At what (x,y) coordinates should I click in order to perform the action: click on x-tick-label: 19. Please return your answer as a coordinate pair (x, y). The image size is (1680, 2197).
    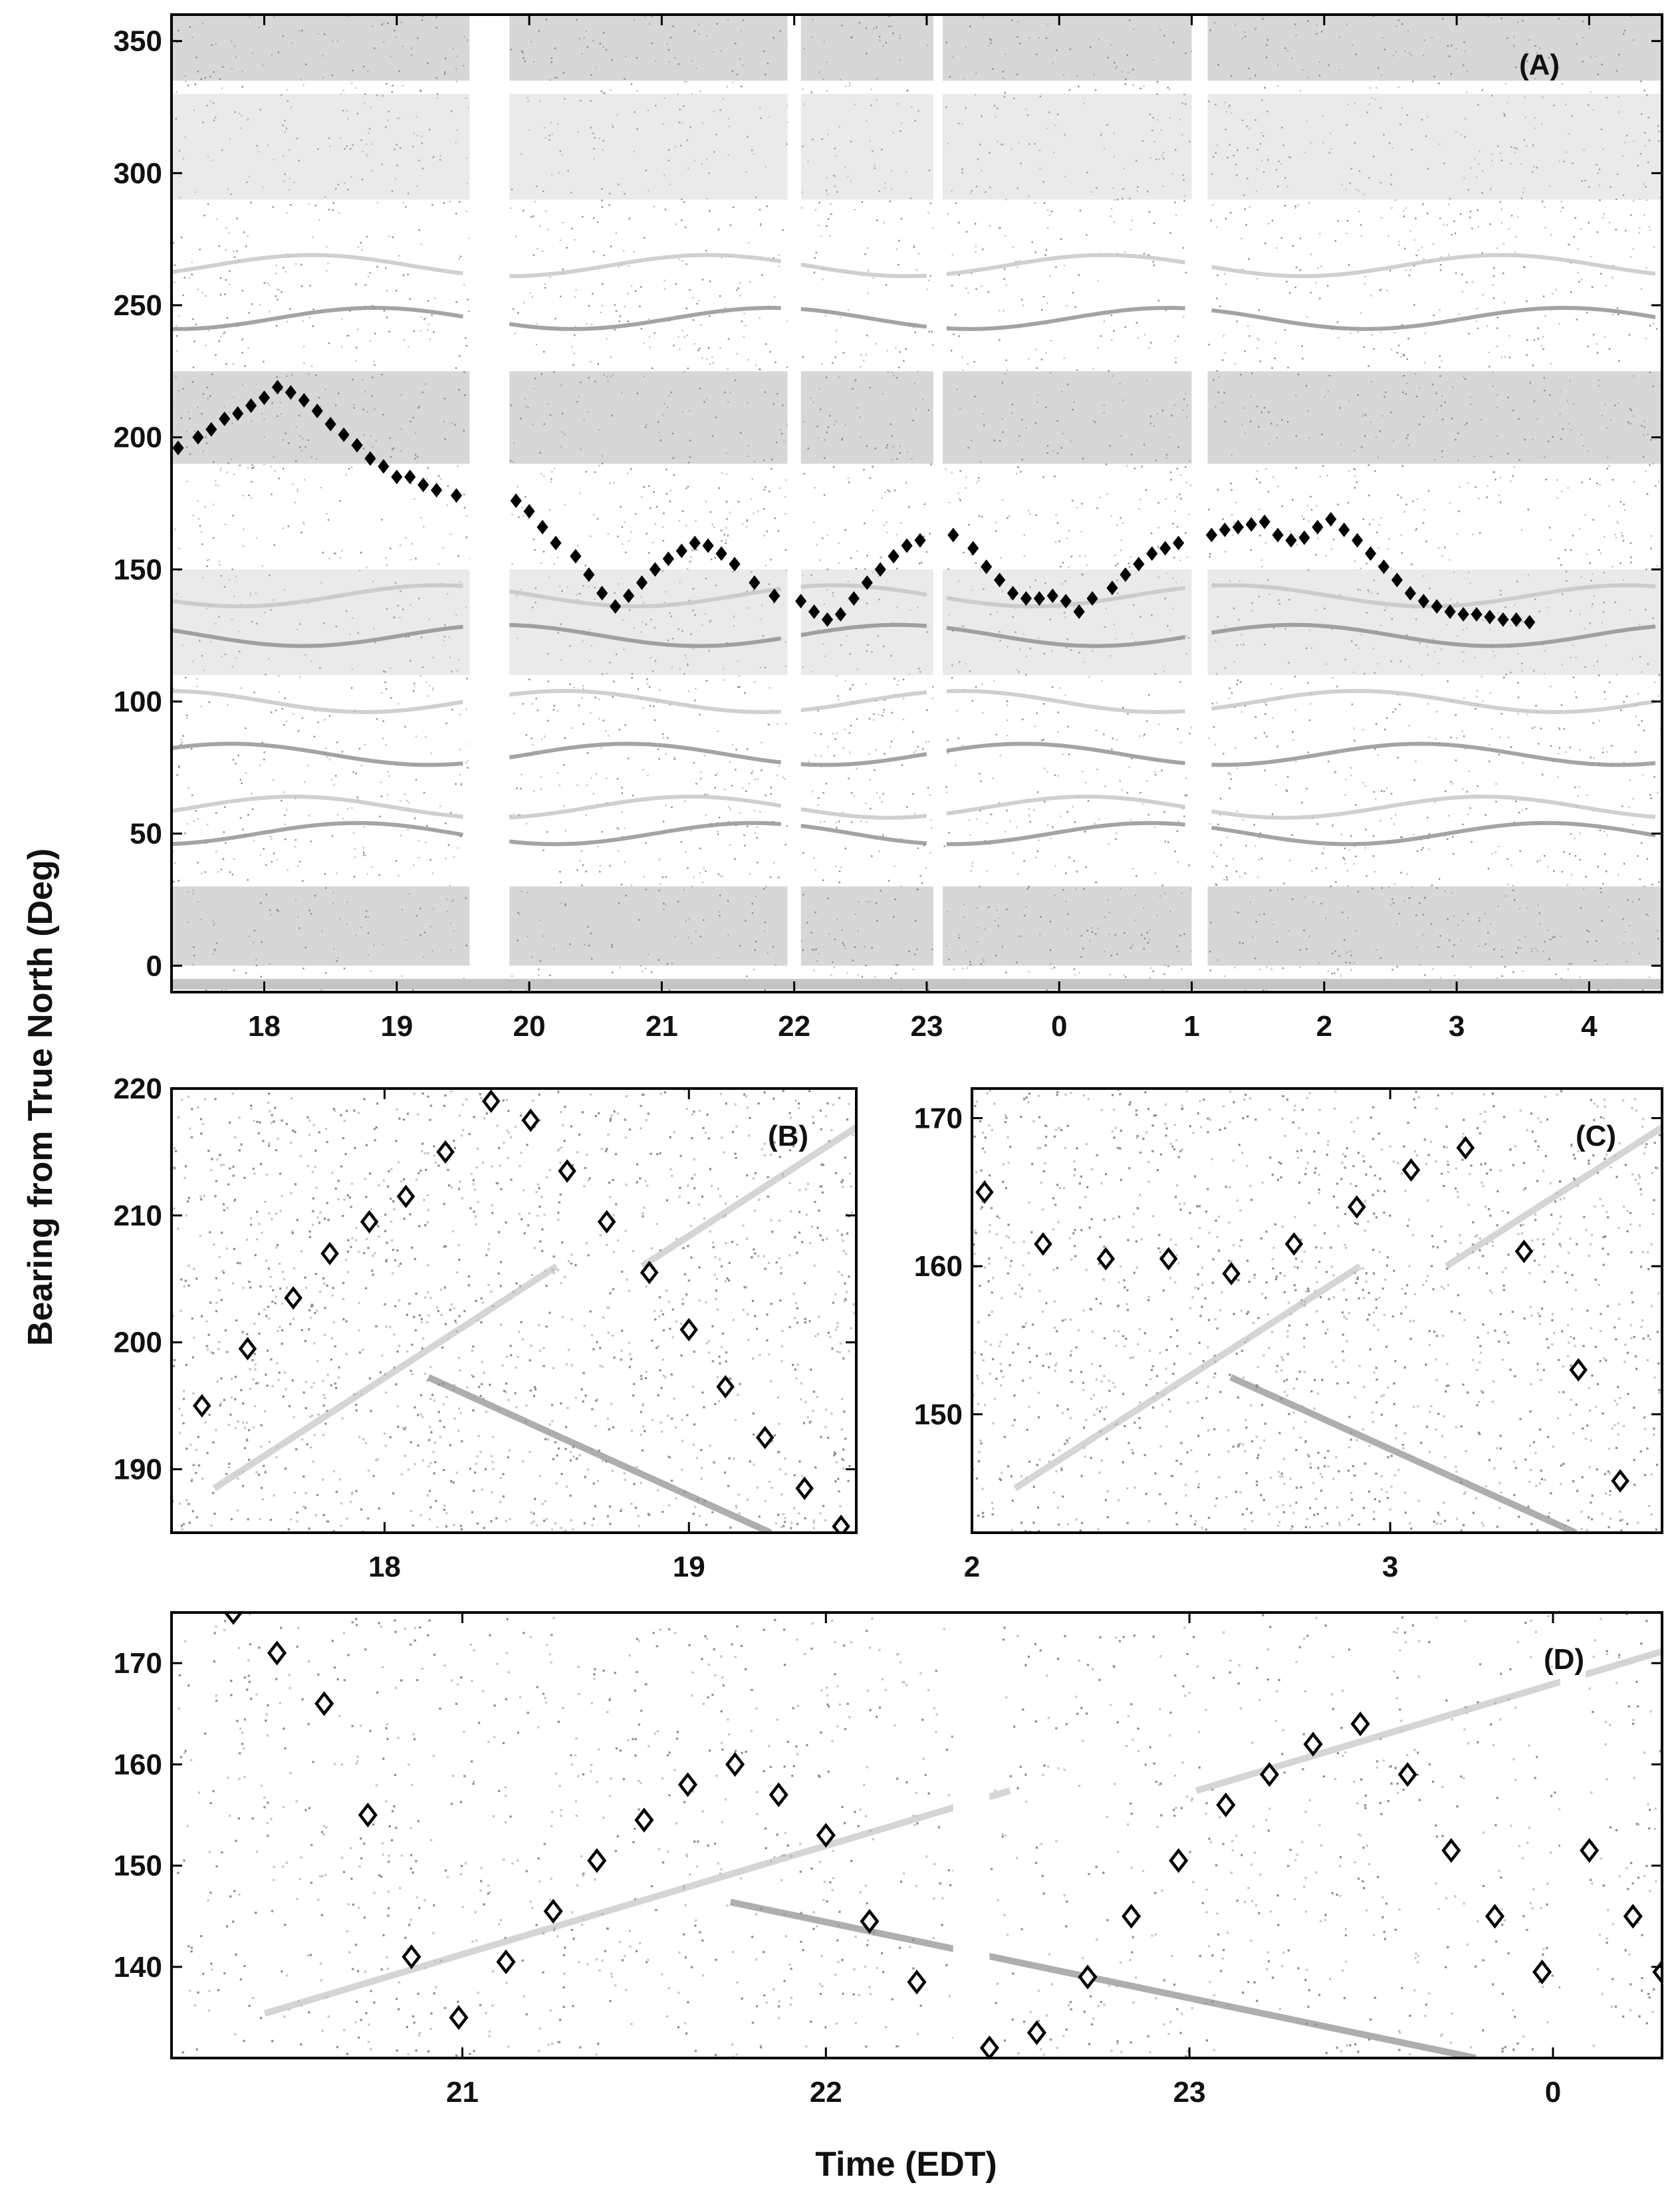
    Looking at the image, I should click on (689, 1567).